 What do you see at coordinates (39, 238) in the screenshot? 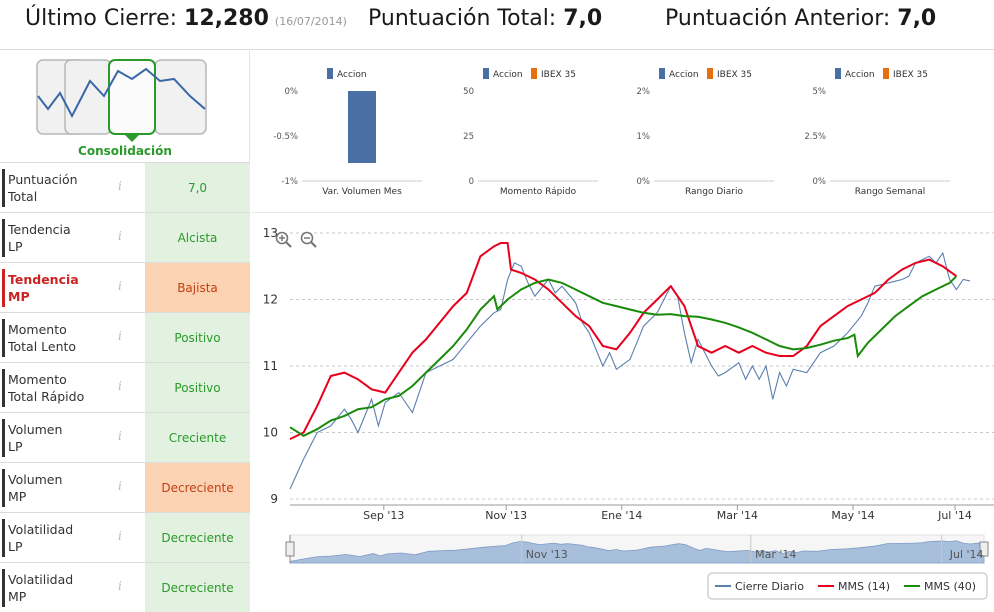
I see `indicator-label: Tendencia LP` at bounding box center [39, 238].